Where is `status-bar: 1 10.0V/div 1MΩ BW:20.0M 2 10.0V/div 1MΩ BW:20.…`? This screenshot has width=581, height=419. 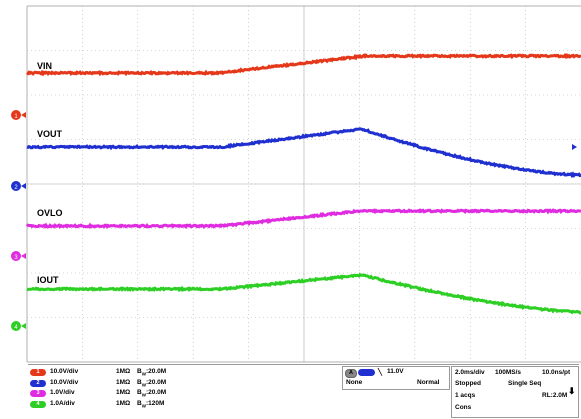
status-bar: 1 10.0V/div 1MΩ BW:20.0M 2 10.0V/div 1MΩ BW:20.… is located at coordinates (303, 391).